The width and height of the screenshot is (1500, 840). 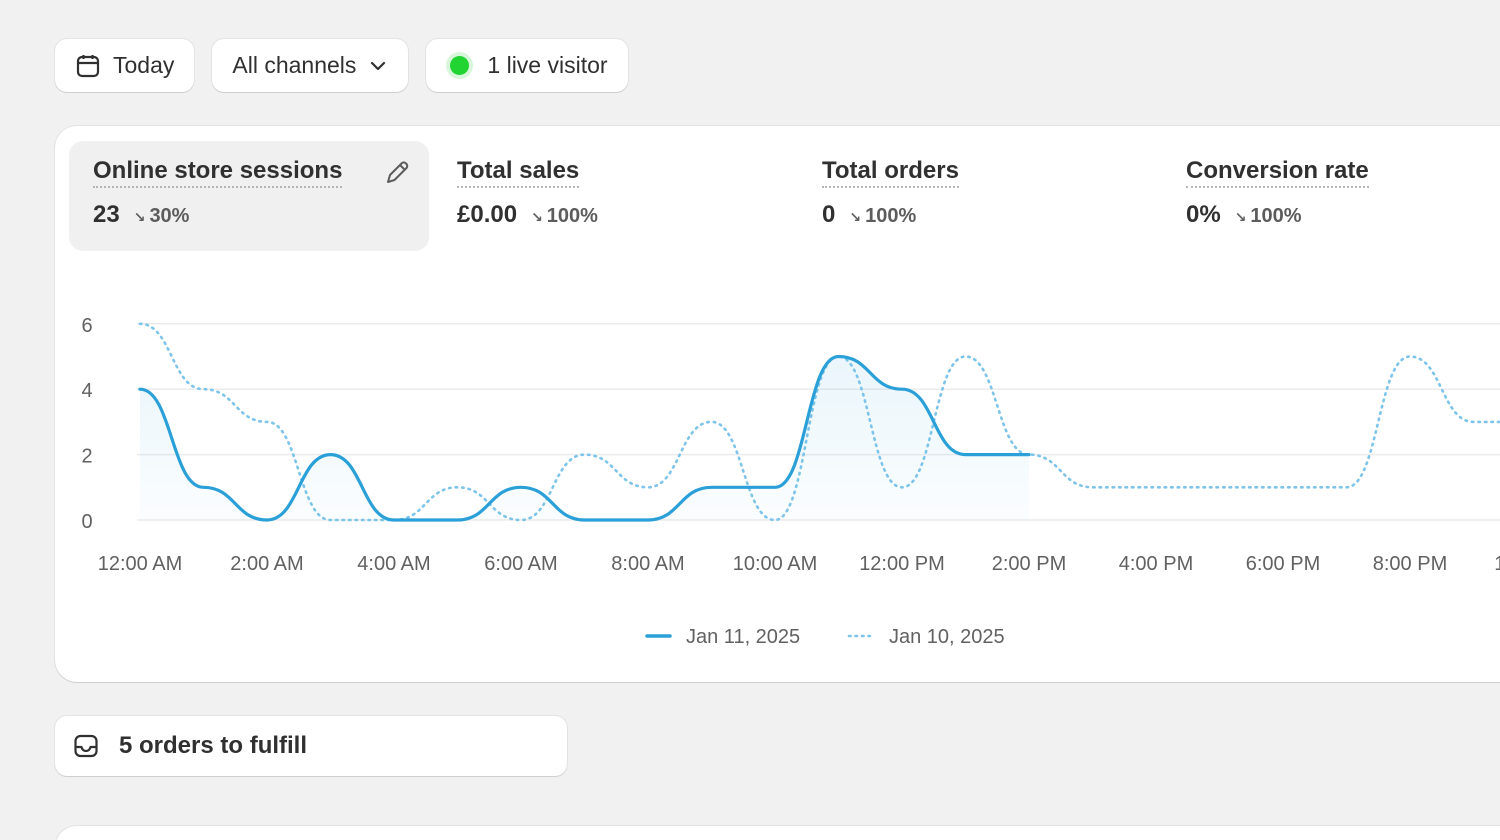 I want to click on pencil-icon, so click(x=397, y=175).